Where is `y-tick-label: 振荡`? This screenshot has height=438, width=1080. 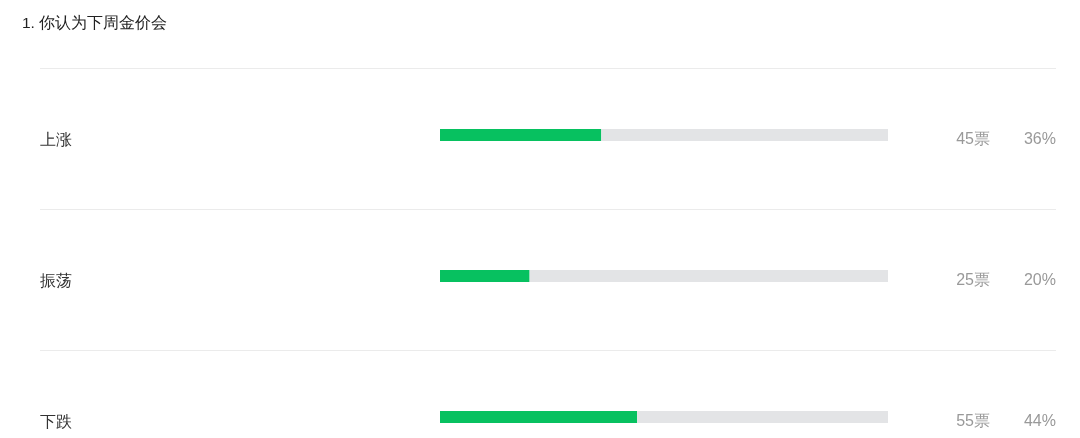
y-tick-label: 振荡 is located at coordinates (56, 280).